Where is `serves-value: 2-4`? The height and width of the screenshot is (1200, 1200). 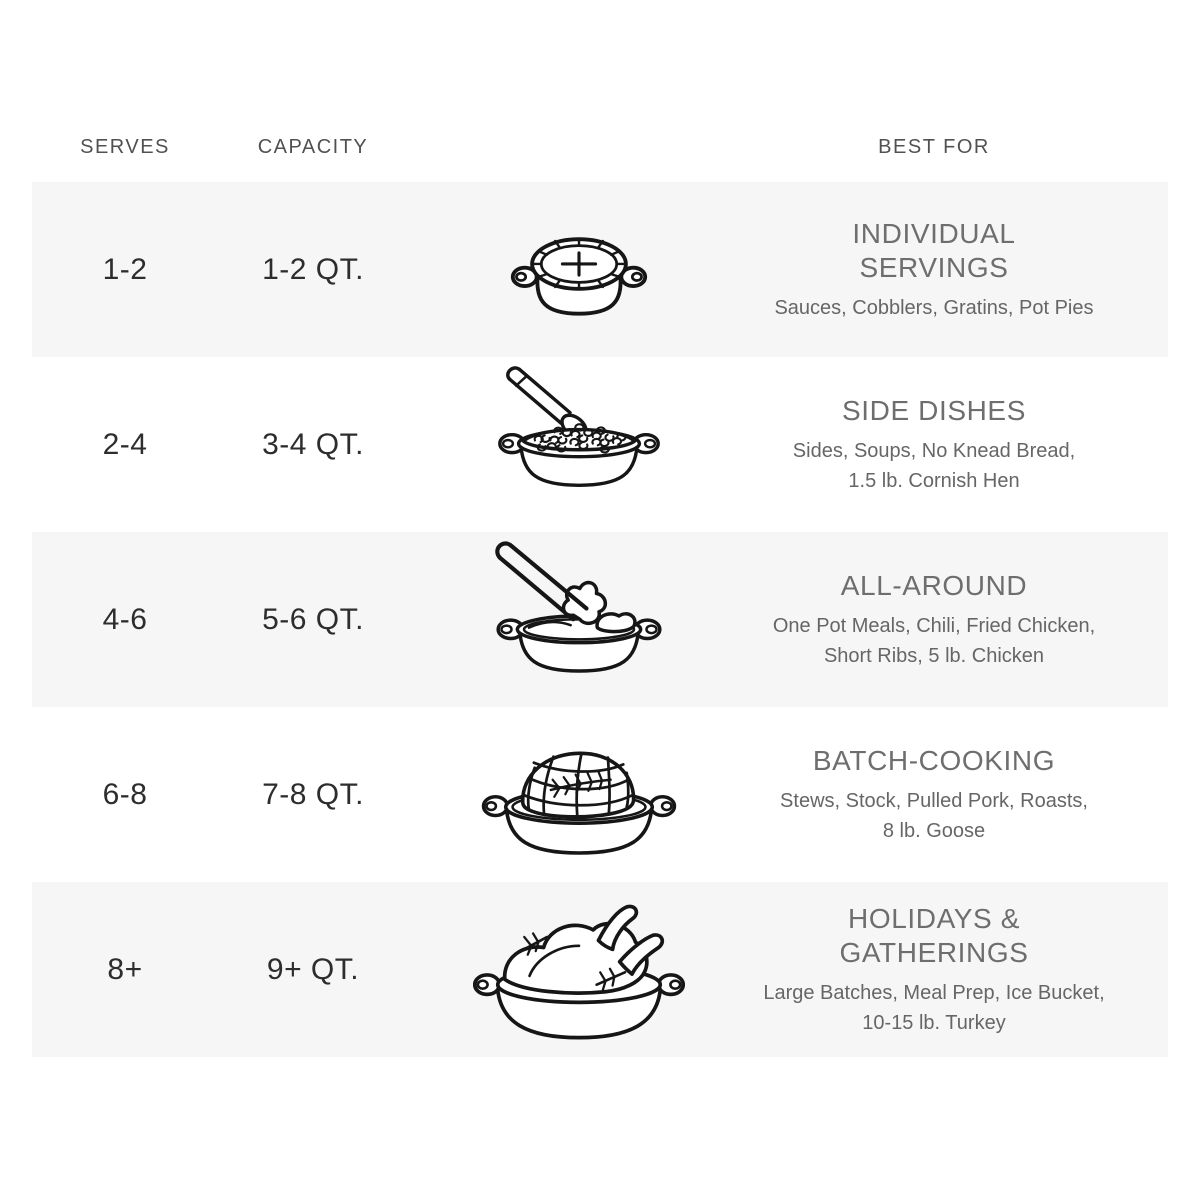
serves-value: 2-4 is located at coordinates (125, 444).